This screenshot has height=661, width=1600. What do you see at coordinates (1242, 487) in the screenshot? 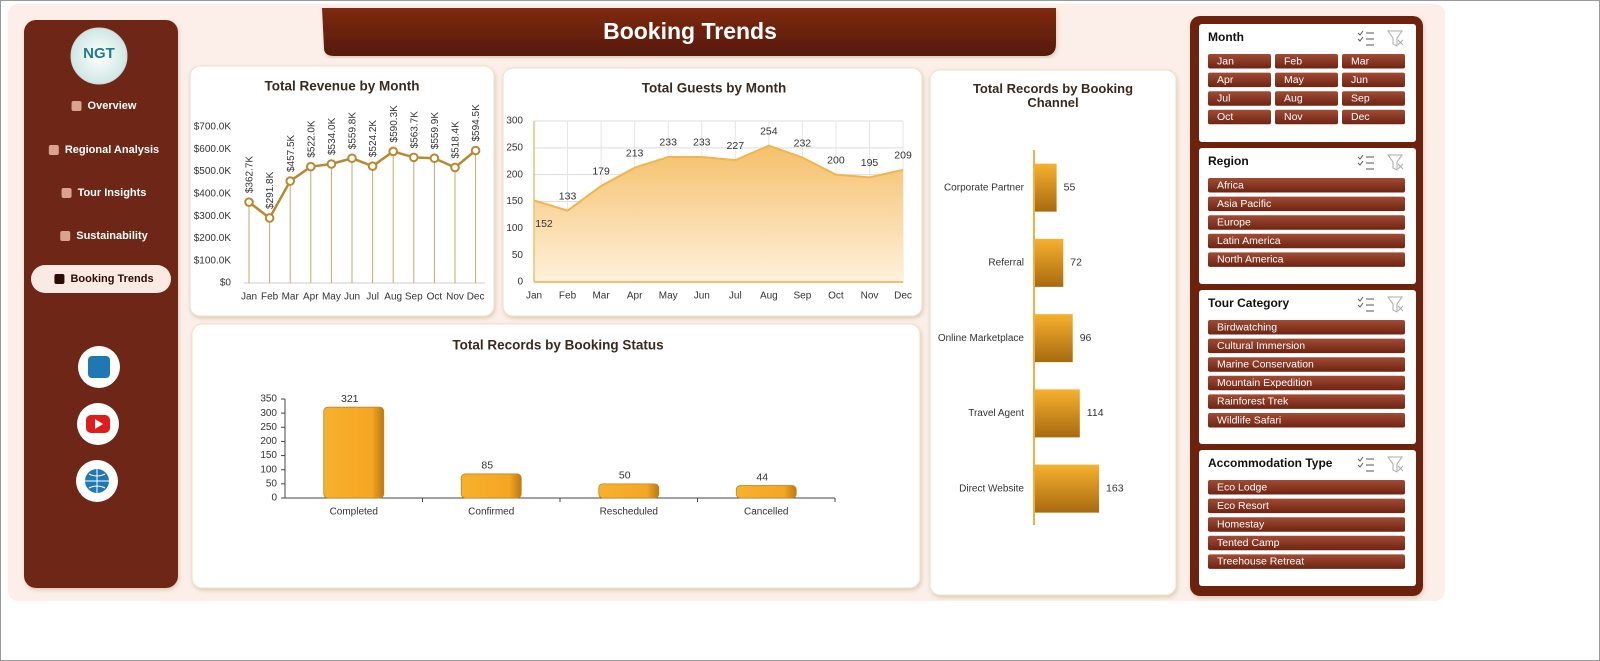
I see `slicer-item: Eco Lodge` at bounding box center [1242, 487].